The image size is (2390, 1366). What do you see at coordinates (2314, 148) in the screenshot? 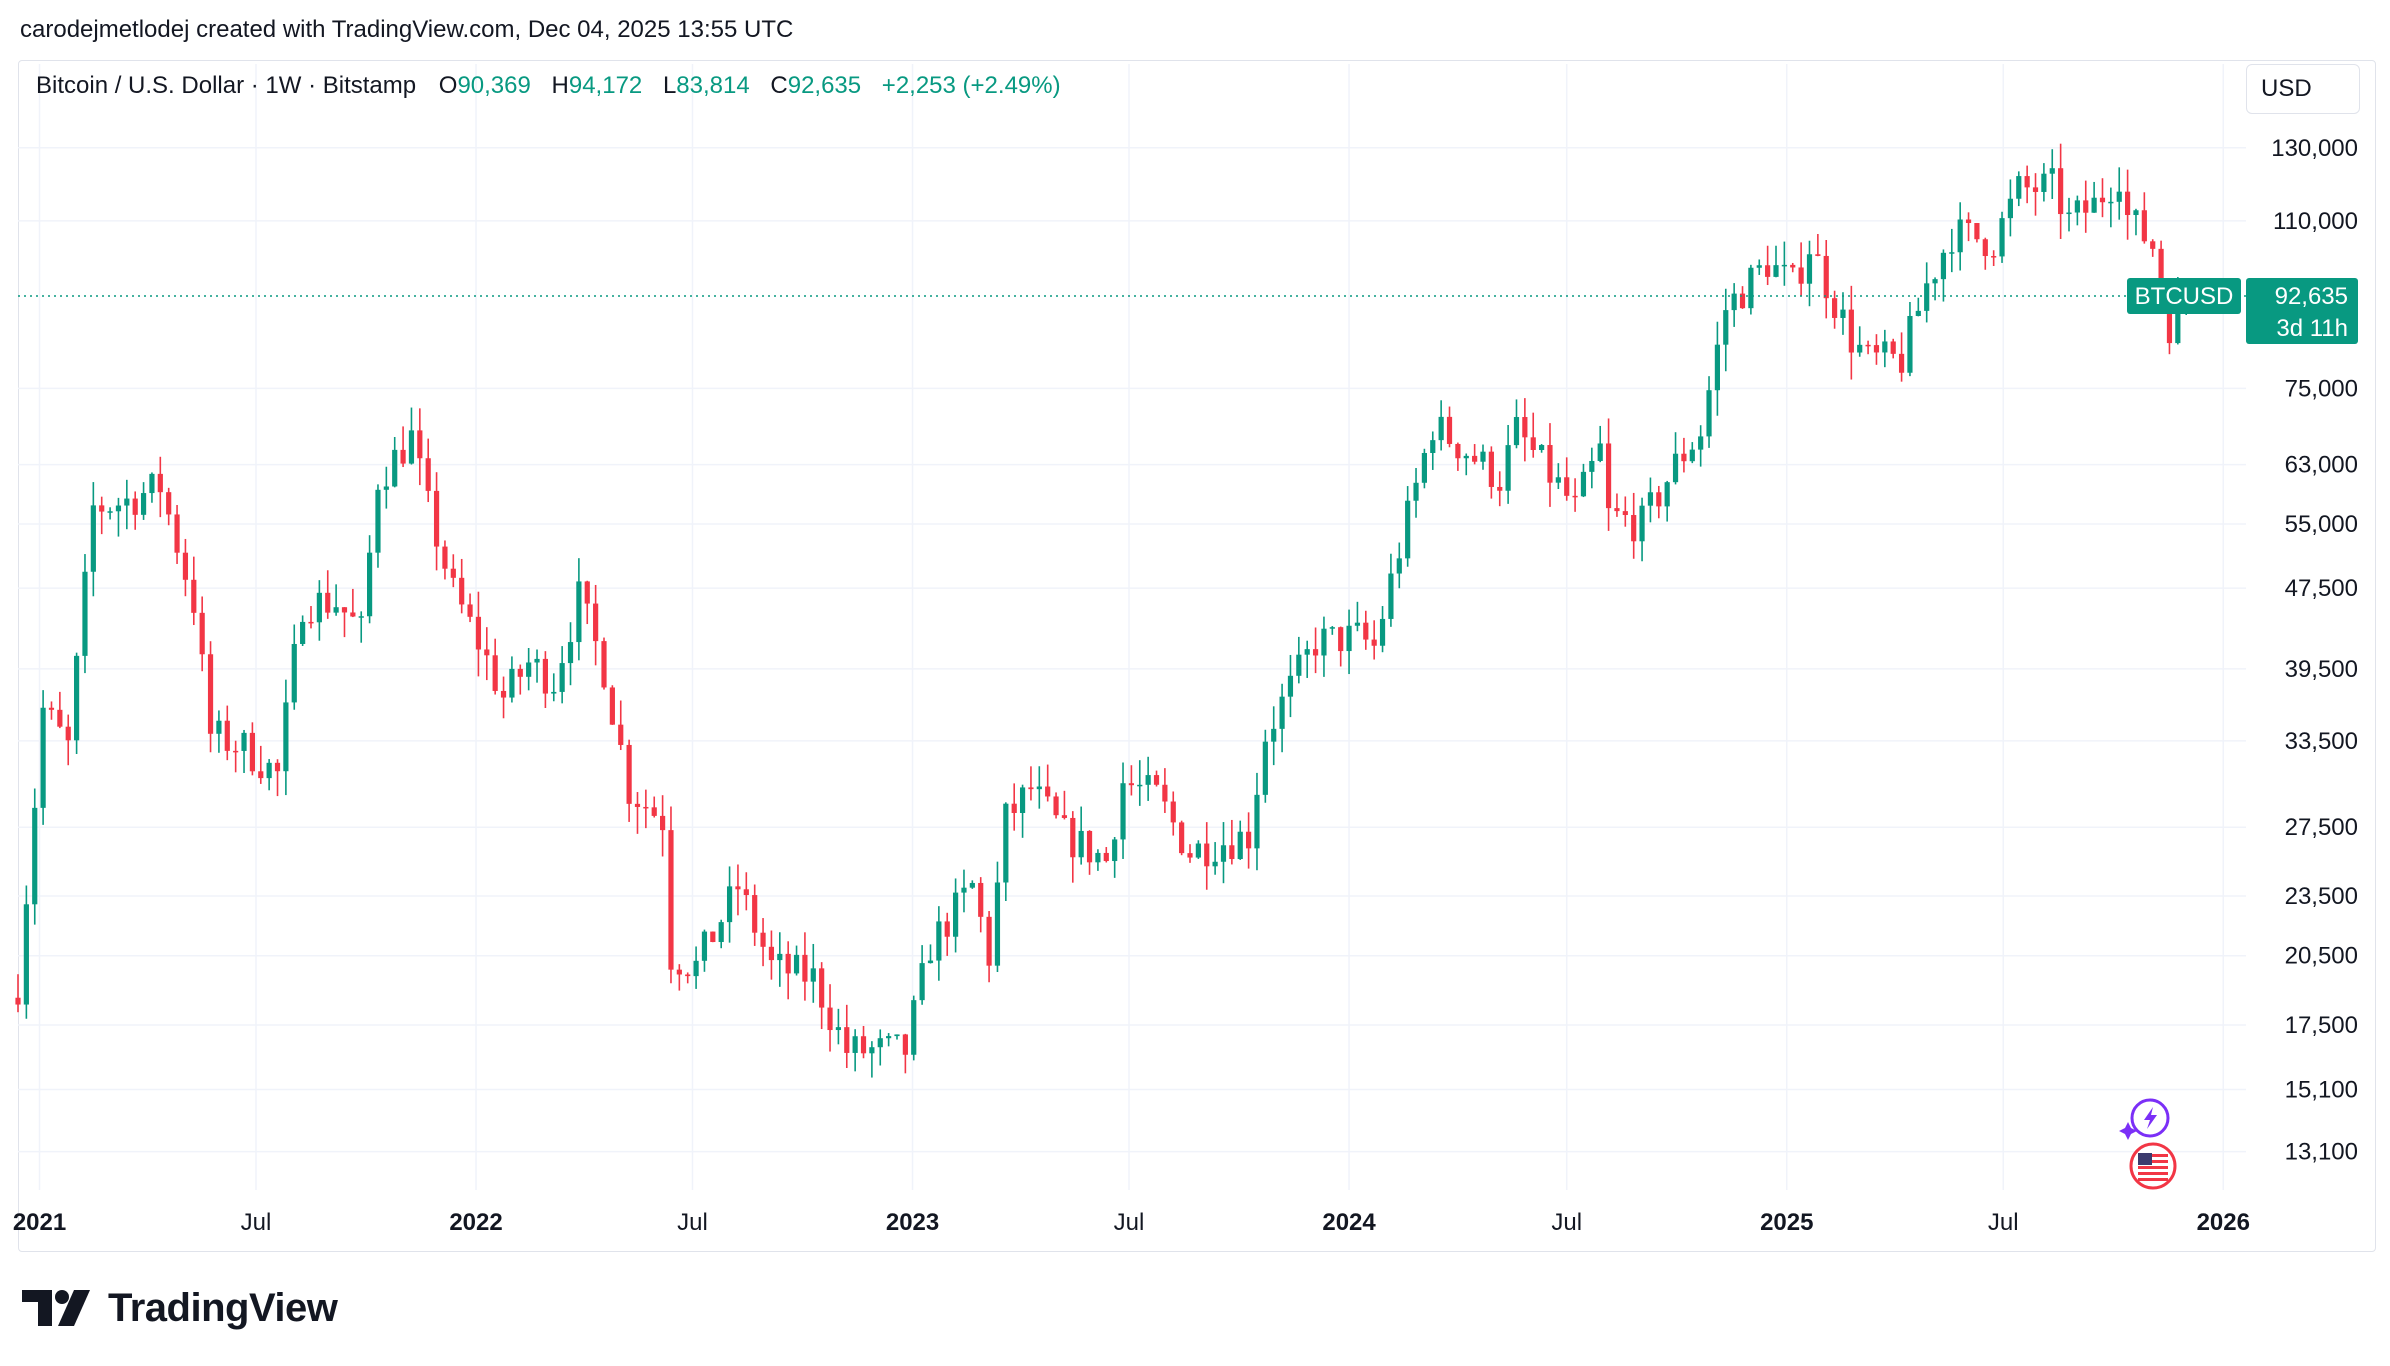
I see `price-tick-label: 130,000` at bounding box center [2314, 148].